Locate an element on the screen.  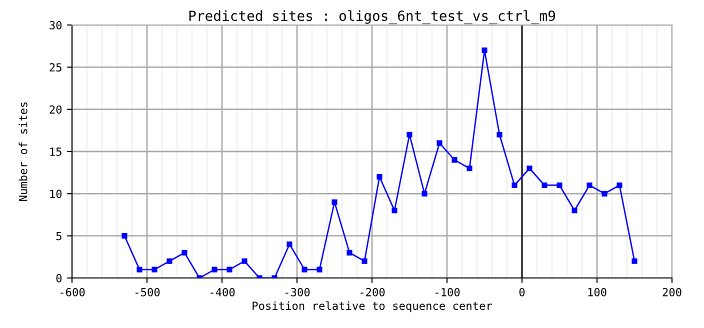
y-tick-label: 0 is located at coordinates (59, 278).